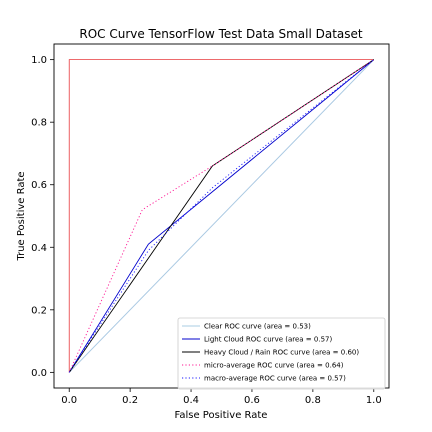 The height and width of the screenshot is (432, 432). I want to click on x-tick-label: 0.0, so click(69, 400).